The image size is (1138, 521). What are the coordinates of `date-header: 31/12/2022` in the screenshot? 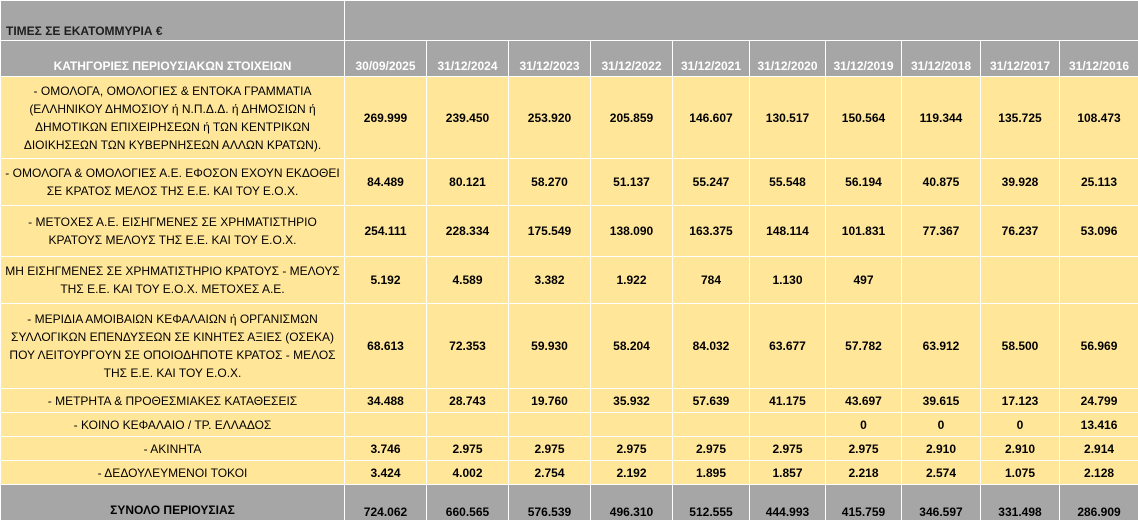 It's located at (632, 59).